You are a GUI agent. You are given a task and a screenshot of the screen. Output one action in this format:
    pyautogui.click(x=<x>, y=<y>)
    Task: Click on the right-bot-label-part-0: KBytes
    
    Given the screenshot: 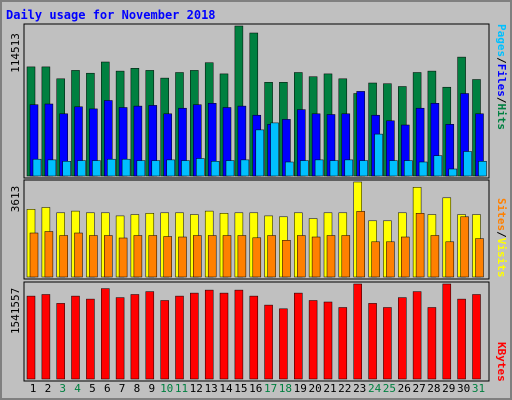 What is the action you would take?
    pyautogui.click(x=501, y=362)
    